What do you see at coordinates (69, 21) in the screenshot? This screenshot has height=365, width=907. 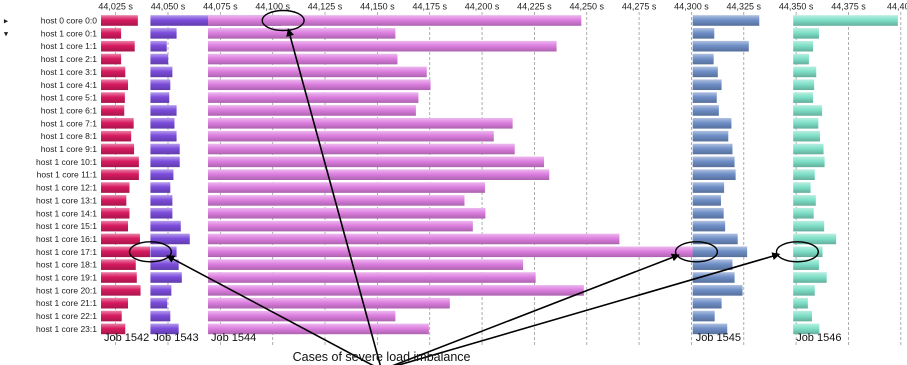 I see `row-label: host 0 core 0:0` at bounding box center [69, 21].